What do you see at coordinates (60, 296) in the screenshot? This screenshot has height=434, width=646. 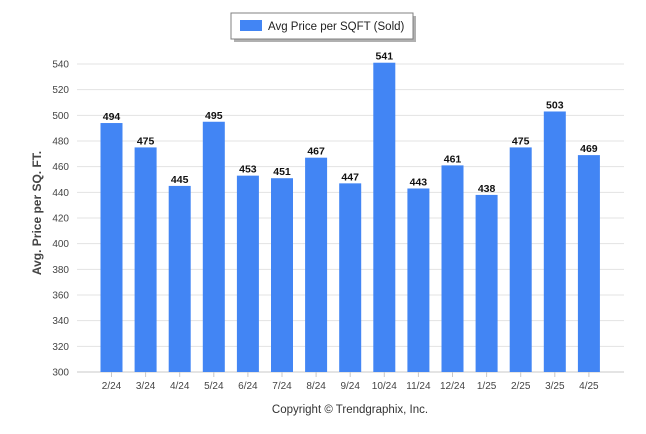 I see `y-tick-label: 360` at bounding box center [60, 296].